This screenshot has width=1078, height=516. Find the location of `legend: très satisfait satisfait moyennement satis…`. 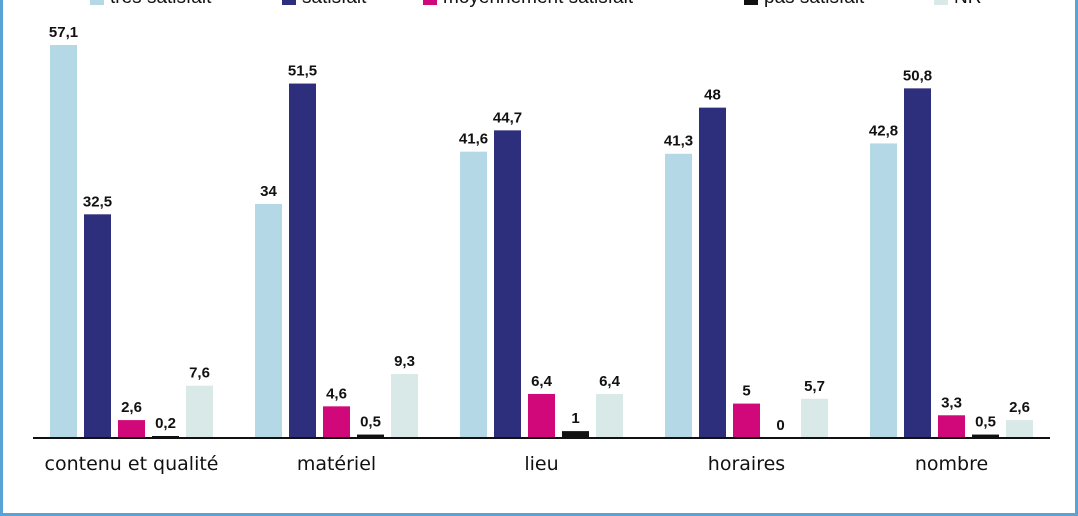

legend: très satisfait satisfait moyennement satis… is located at coordinates (535, 4).